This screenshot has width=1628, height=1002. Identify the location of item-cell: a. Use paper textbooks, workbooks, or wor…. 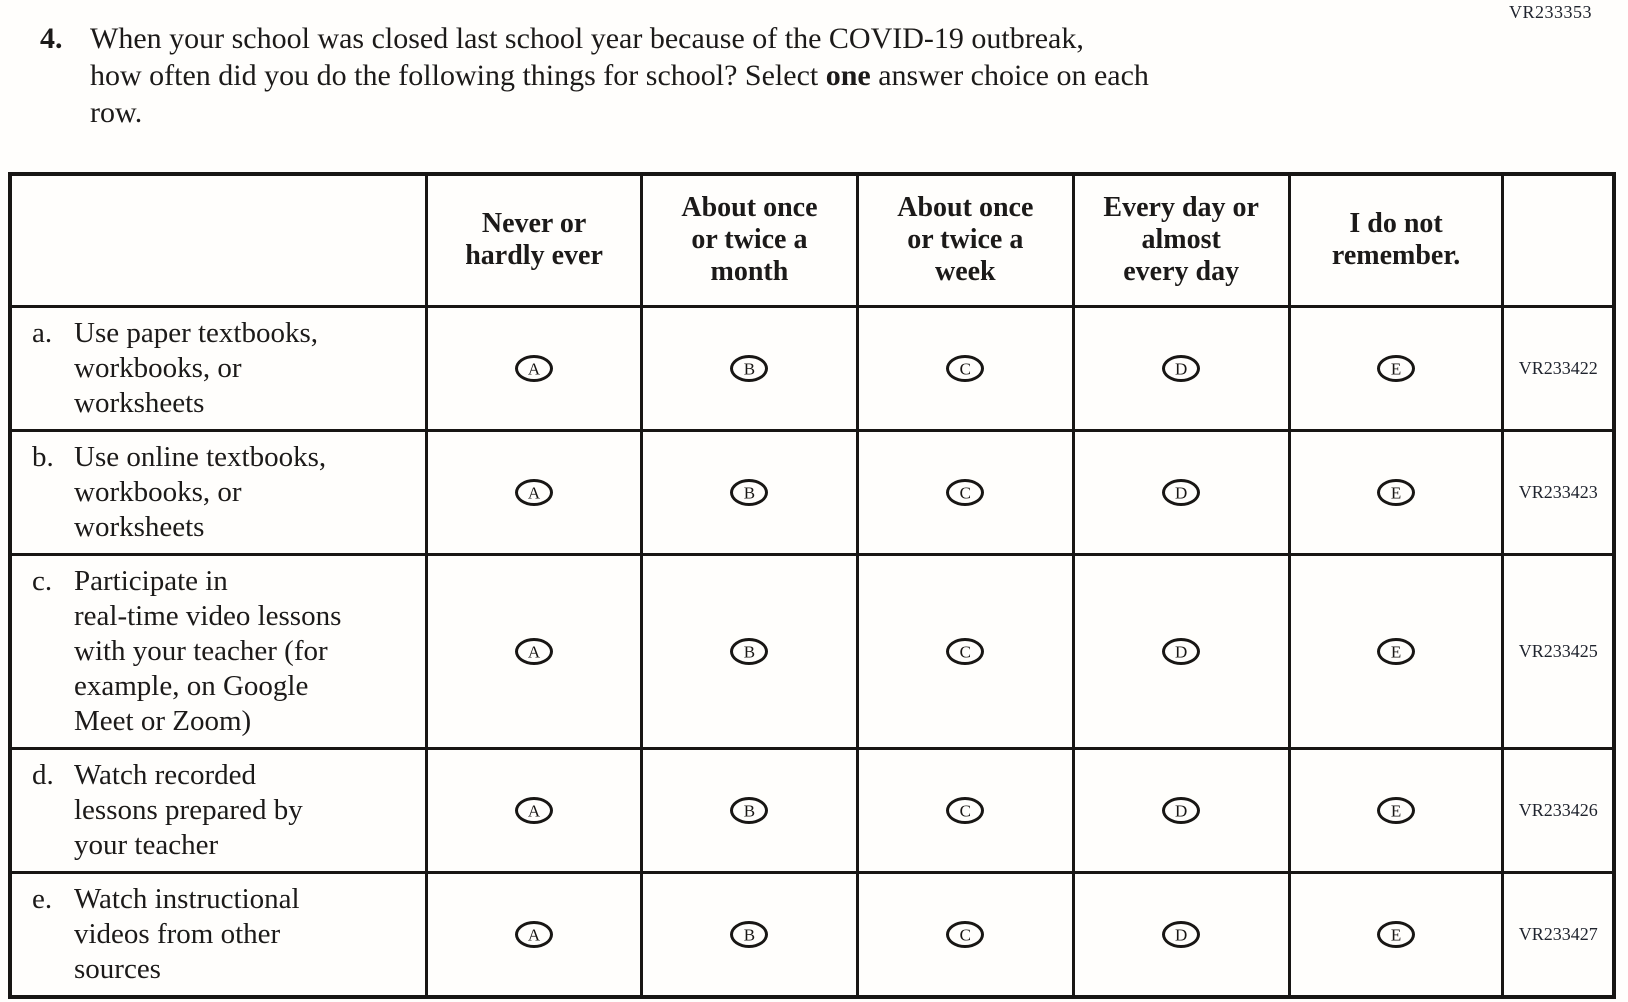
(218, 368).